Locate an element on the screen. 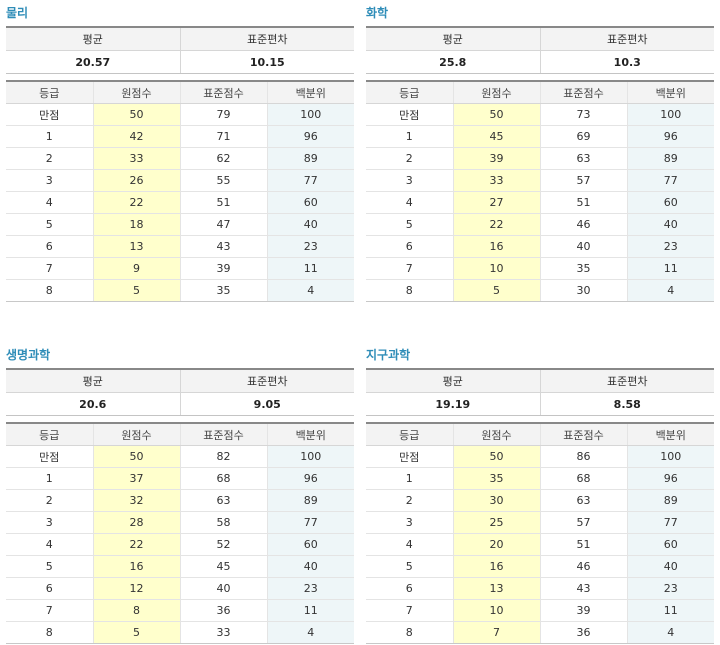 The image size is (720, 645). table-row: 1 37 68 96 is located at coordinates (180, 478).